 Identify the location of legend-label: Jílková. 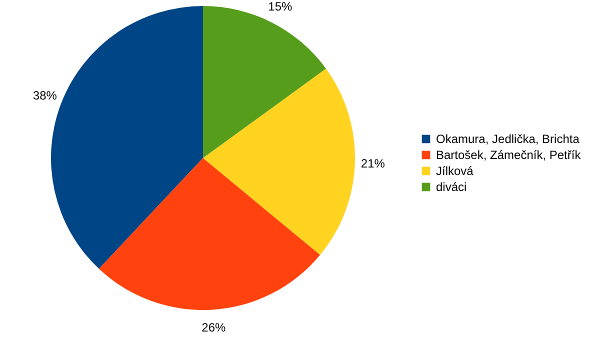
(455, 171).